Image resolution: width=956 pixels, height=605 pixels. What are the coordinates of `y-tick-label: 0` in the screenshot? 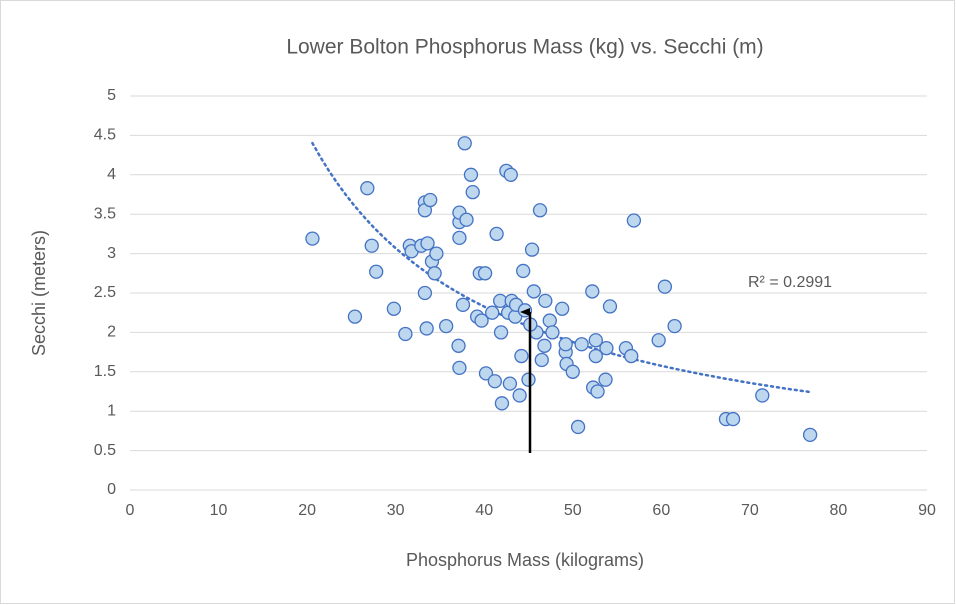 It's located at (111, 489).